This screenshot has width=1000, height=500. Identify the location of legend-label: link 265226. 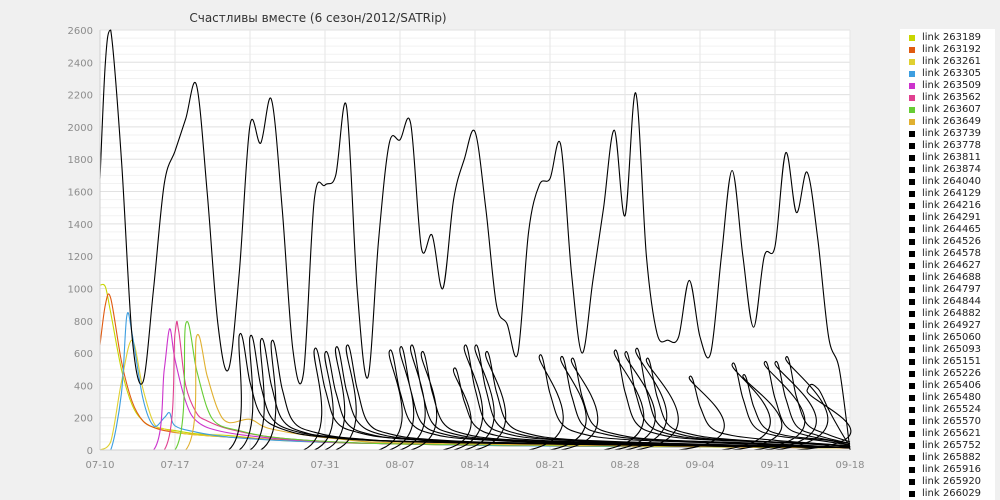
(952, 373).